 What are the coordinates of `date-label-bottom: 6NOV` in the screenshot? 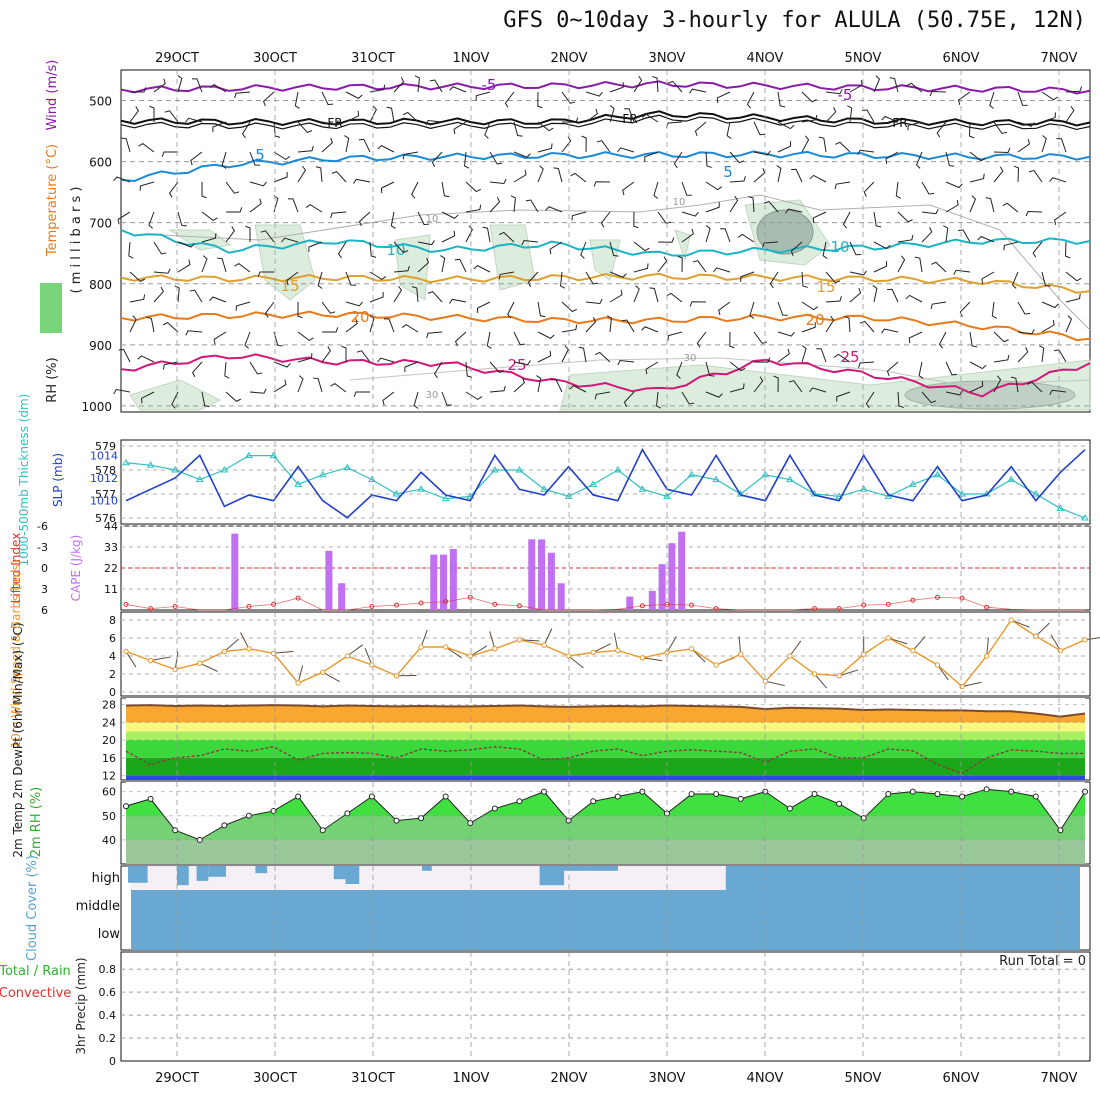 It's located at (961, 1078).